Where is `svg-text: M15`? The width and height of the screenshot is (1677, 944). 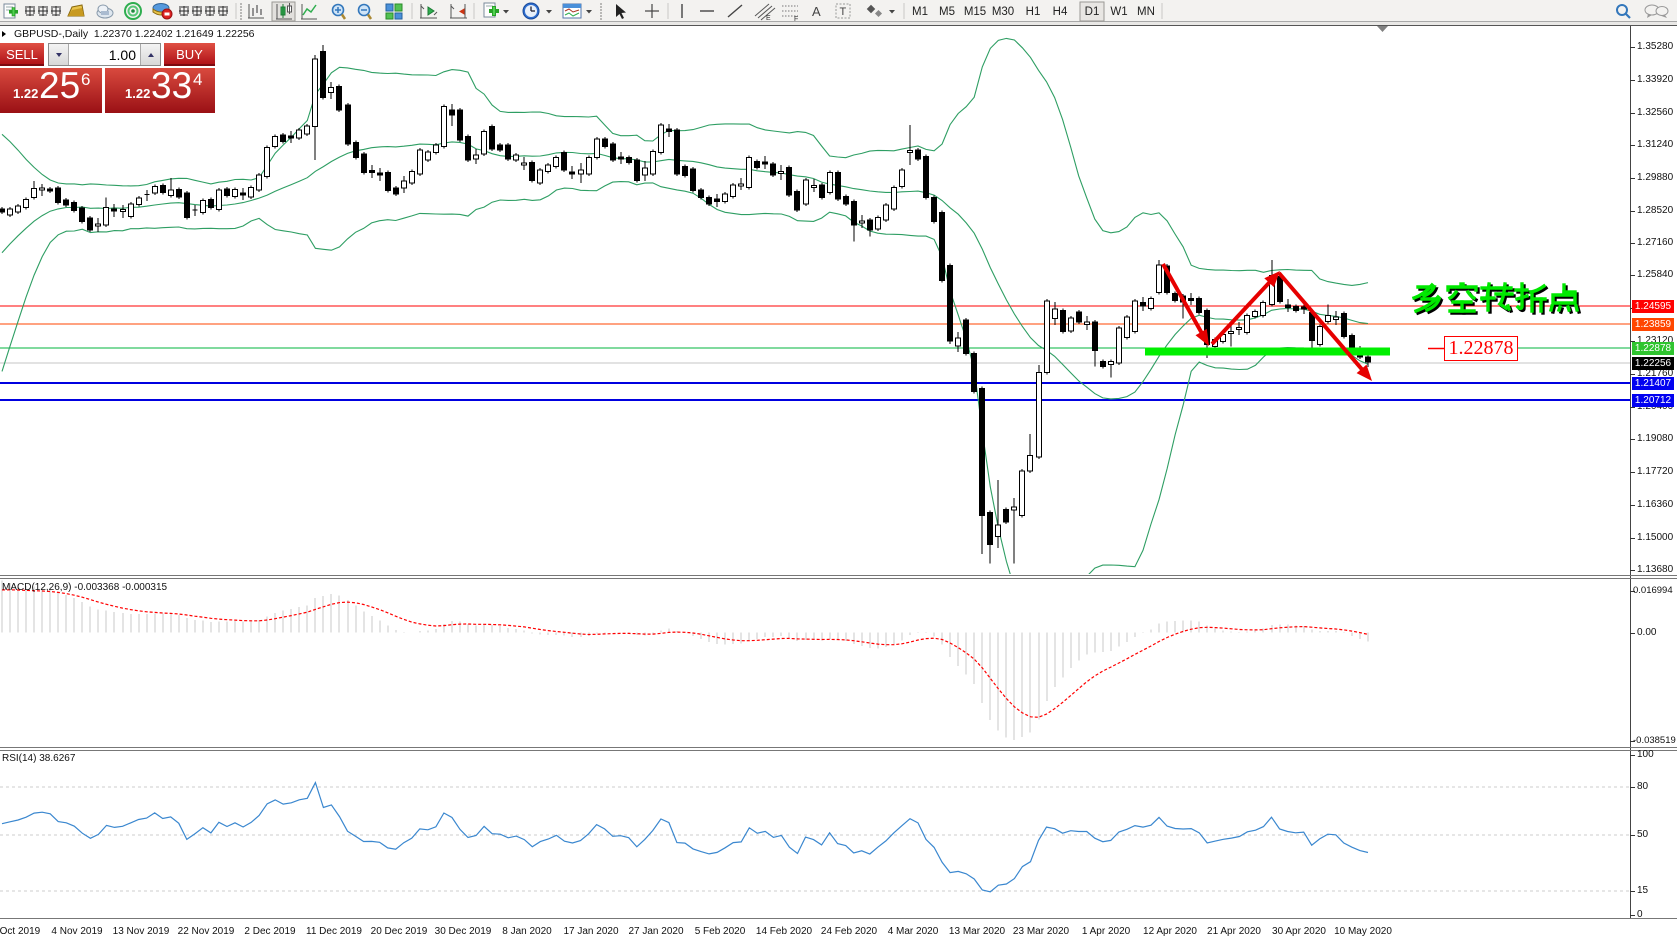
svg-text: M15 is located at coordinates (975, 12).